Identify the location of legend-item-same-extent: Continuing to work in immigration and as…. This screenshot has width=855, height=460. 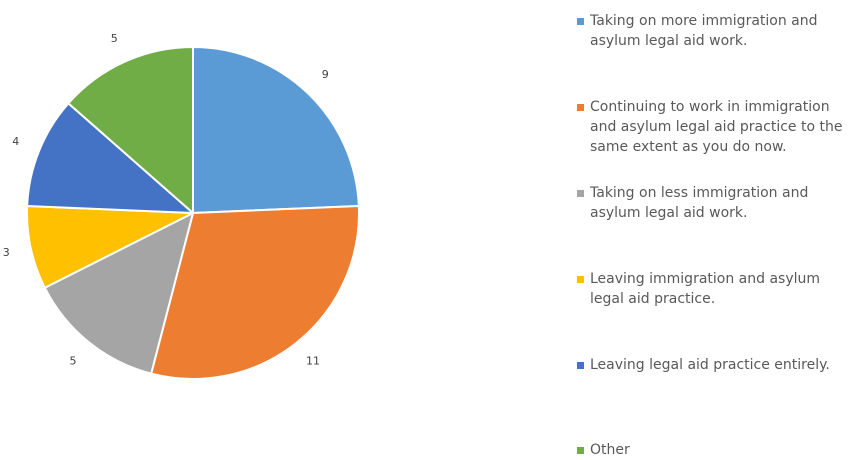
(714, 127).